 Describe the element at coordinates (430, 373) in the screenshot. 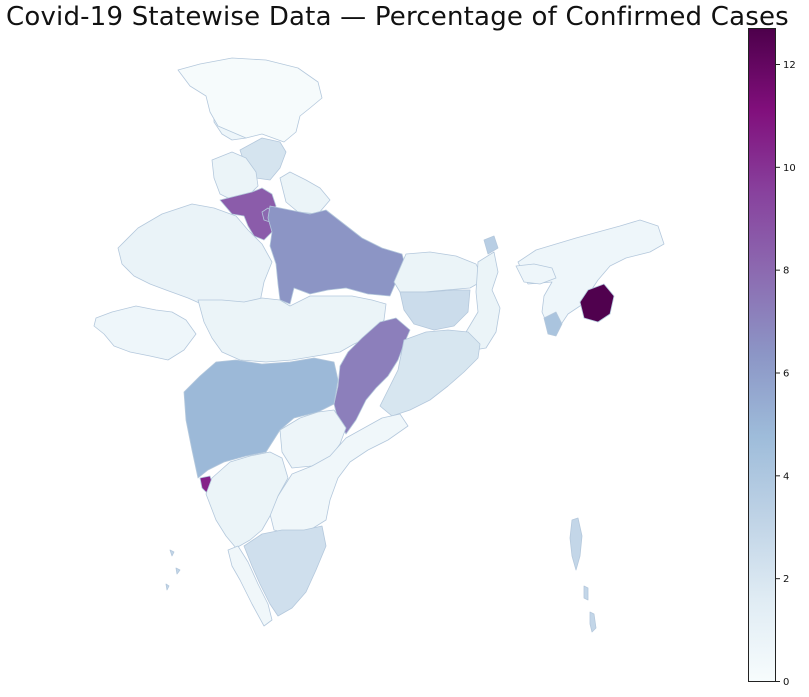

I see `region-odisha` at that location.